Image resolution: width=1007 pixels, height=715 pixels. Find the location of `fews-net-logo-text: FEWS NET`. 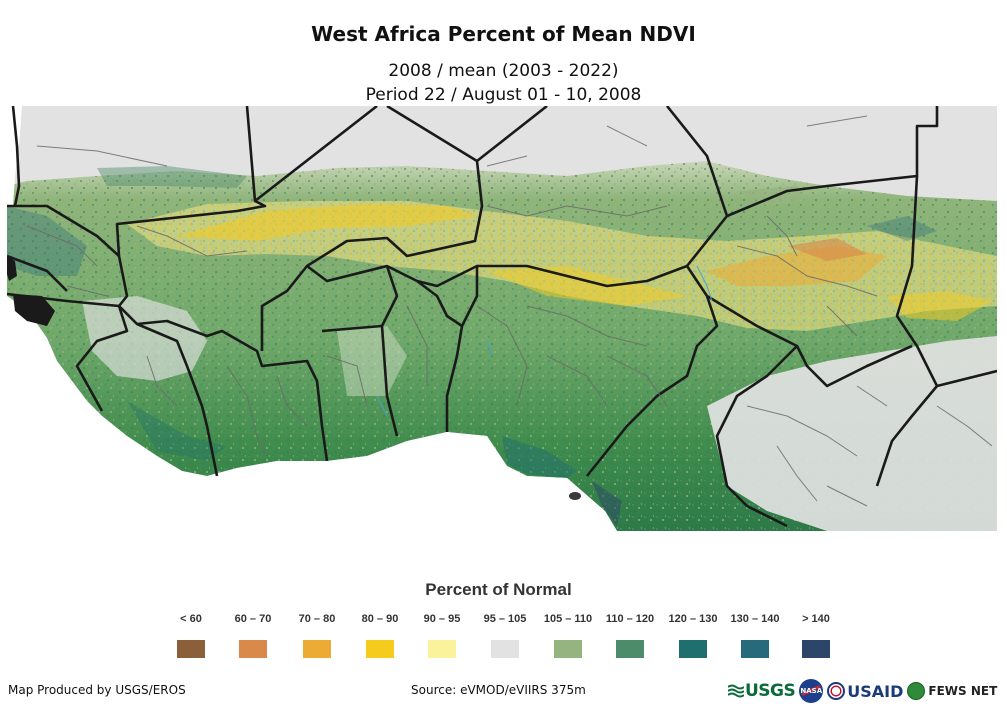

fews-net-logo-text: FEWS NET is located at coordinates (963, 691).